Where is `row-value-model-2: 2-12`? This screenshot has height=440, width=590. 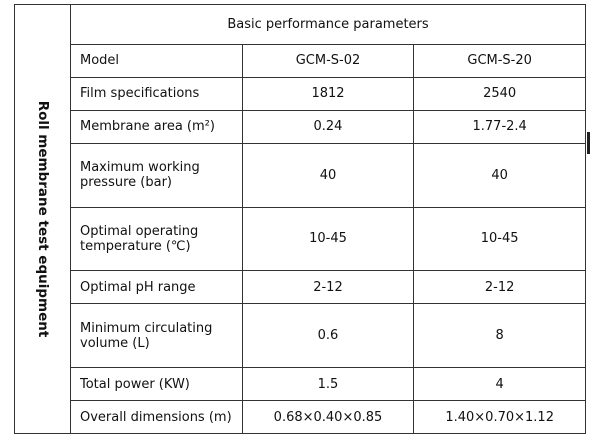
row-value-model-2: 2-12 is located at coordinates (499, 287).